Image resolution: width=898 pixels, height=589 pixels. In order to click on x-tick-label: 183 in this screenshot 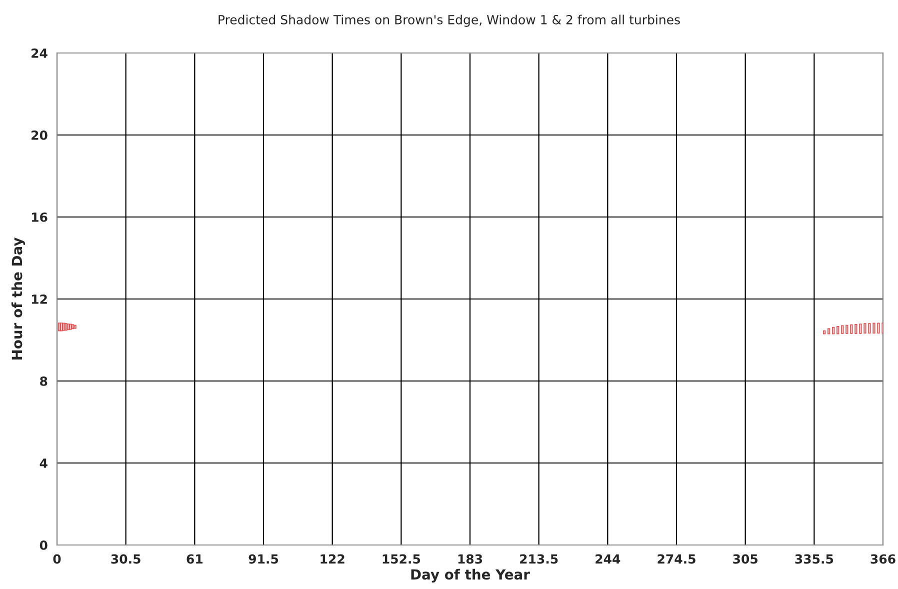, I will do `click(470, 559)`.